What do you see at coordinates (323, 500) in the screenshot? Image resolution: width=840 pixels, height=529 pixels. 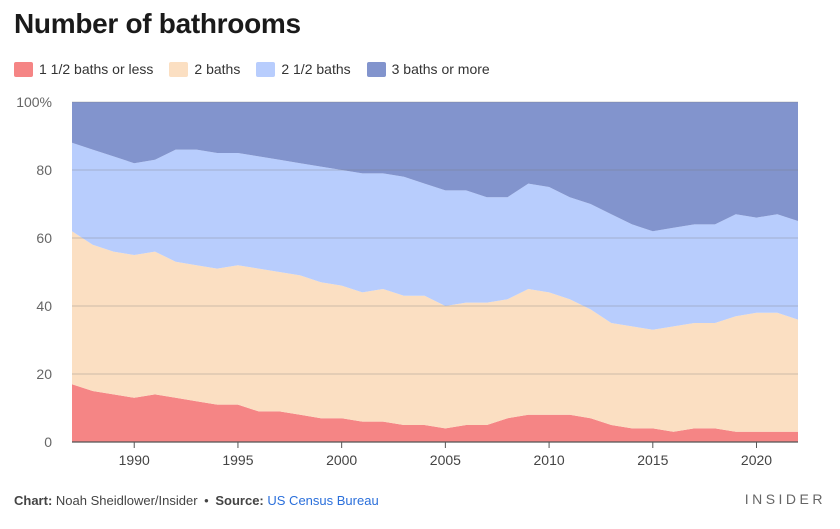 I see `source-link: US Census Bureau` at bounding box center [323, 500].